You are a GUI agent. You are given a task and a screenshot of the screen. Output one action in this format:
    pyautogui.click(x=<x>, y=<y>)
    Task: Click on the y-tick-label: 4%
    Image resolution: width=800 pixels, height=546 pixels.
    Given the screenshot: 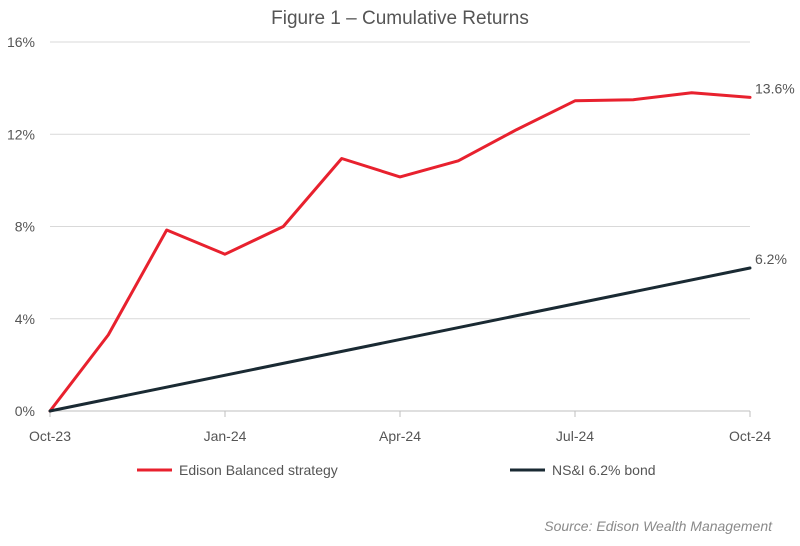 What is the action you would take?
    pyautogui.click(x=25, y=319)
    